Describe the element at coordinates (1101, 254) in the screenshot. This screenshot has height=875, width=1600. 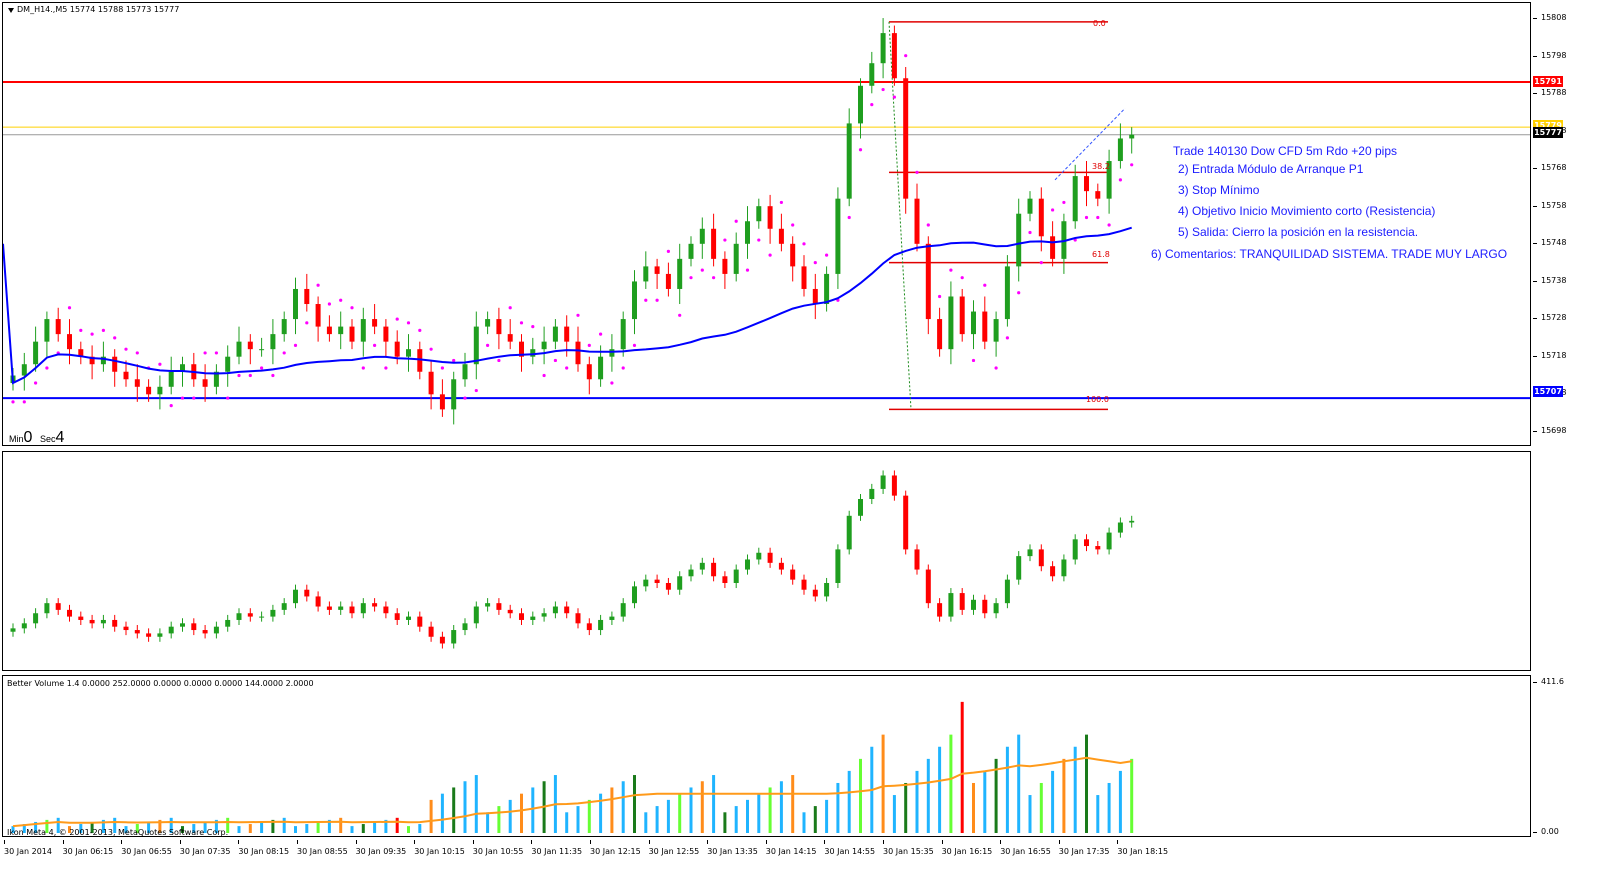
I see `fibo-label-61: 61.8` at that location.